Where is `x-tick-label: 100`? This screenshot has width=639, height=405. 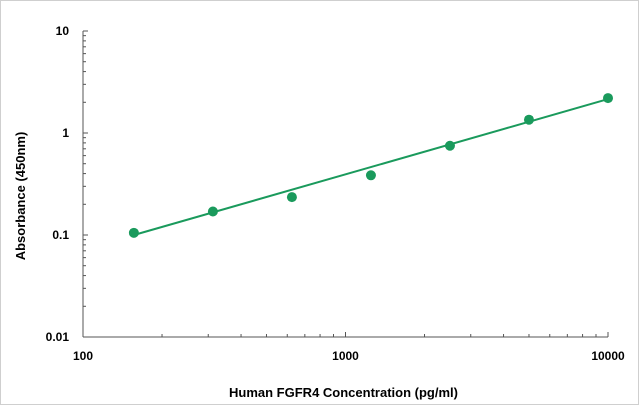 x-tick-label: 100 is located at coordinates (83, 356).